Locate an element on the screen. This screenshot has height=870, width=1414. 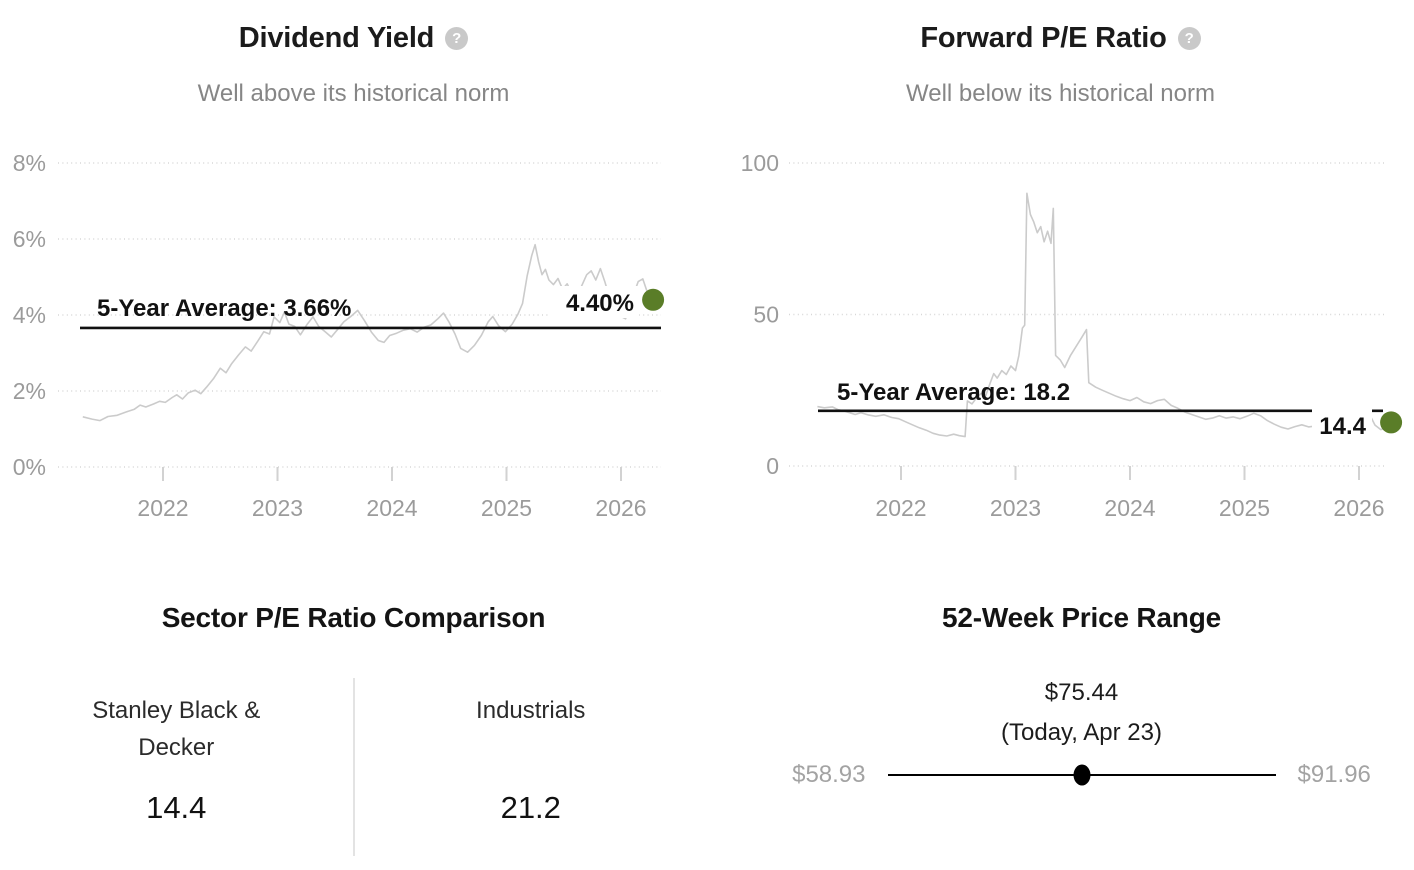
forward-pe-header: Forward P/E Ratio ? is located at coordinates (1060, 38).